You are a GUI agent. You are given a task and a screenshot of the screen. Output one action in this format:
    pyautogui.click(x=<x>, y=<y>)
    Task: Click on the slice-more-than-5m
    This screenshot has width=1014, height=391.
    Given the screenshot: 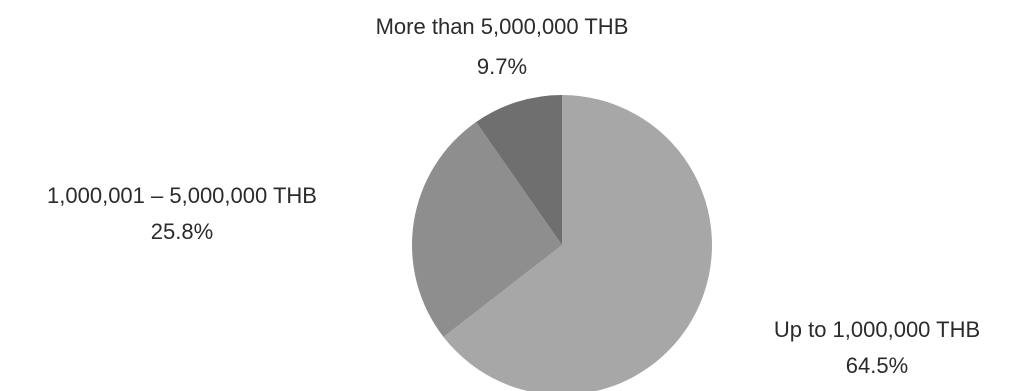 What is the action you would take?
    pyautogui.click(x=519, y=170)
    